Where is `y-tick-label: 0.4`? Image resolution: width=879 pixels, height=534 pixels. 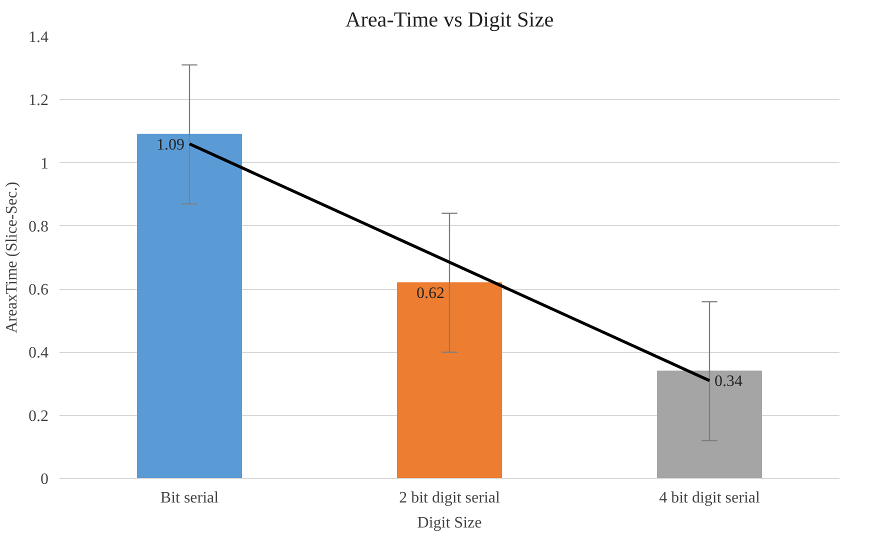
y-tick-label: 0.4 is located at coordinates (38, 353).